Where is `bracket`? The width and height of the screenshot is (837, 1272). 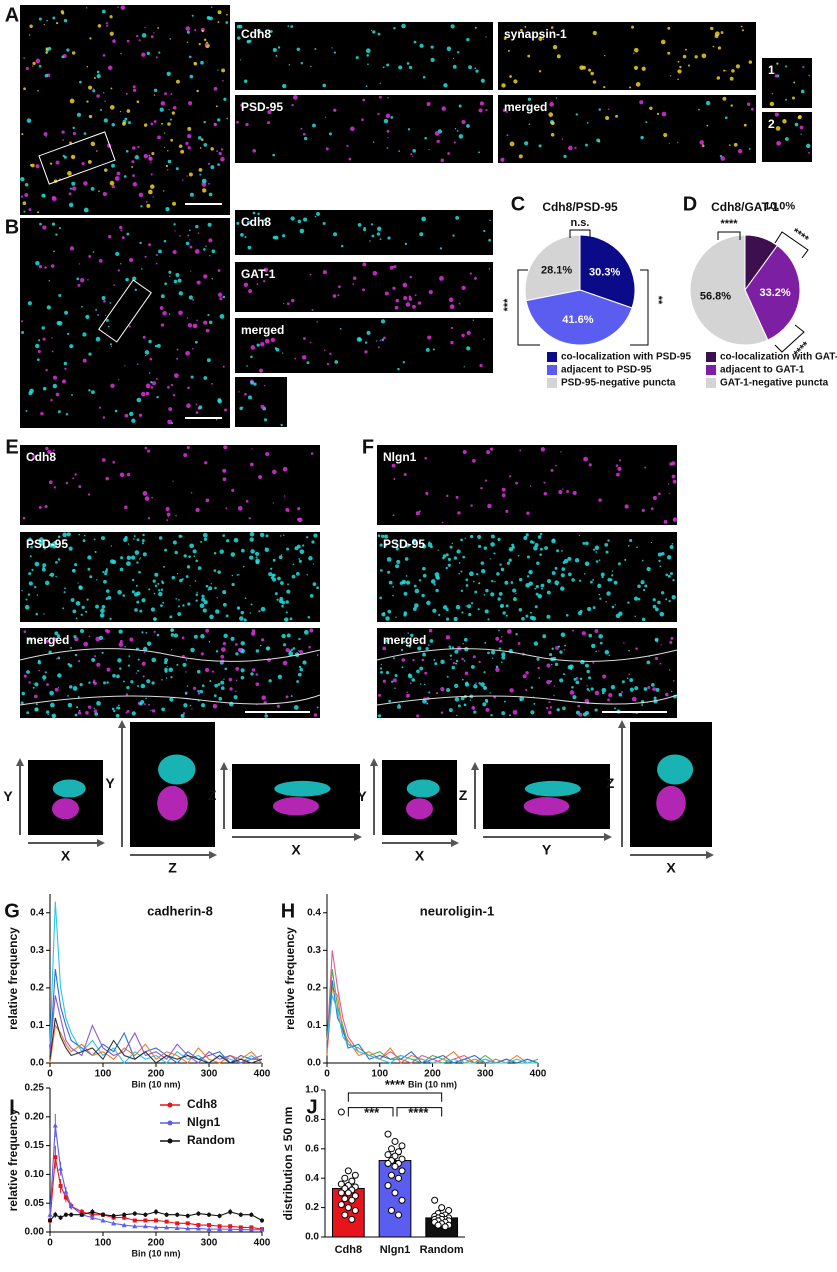
bracket is located at coordinates (729, 235).